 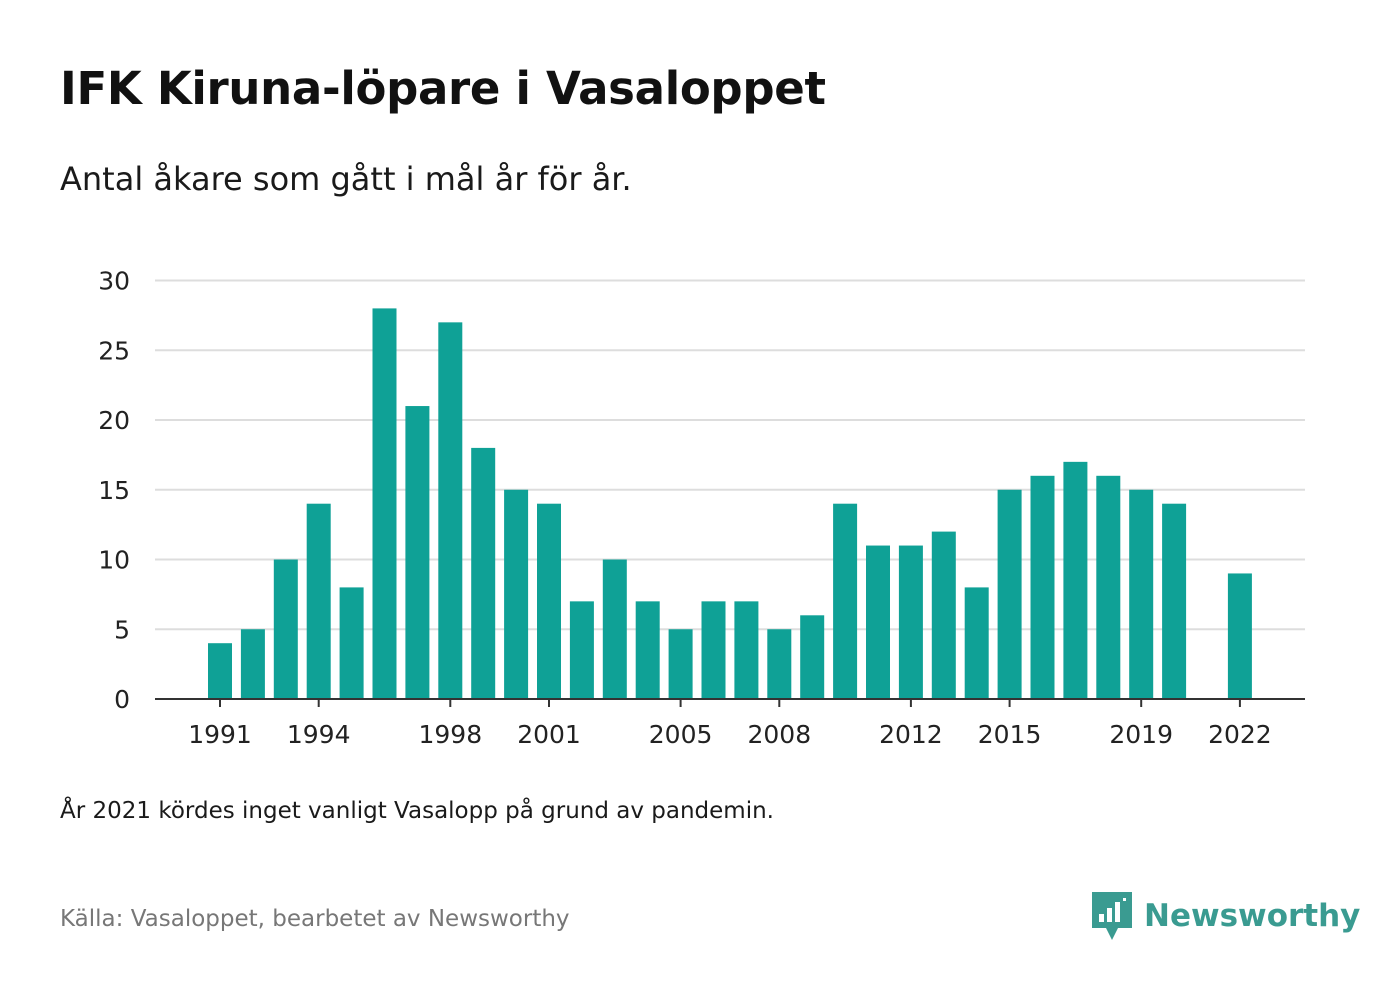 I want to click on bar-2010, so click(x=845, y=601).